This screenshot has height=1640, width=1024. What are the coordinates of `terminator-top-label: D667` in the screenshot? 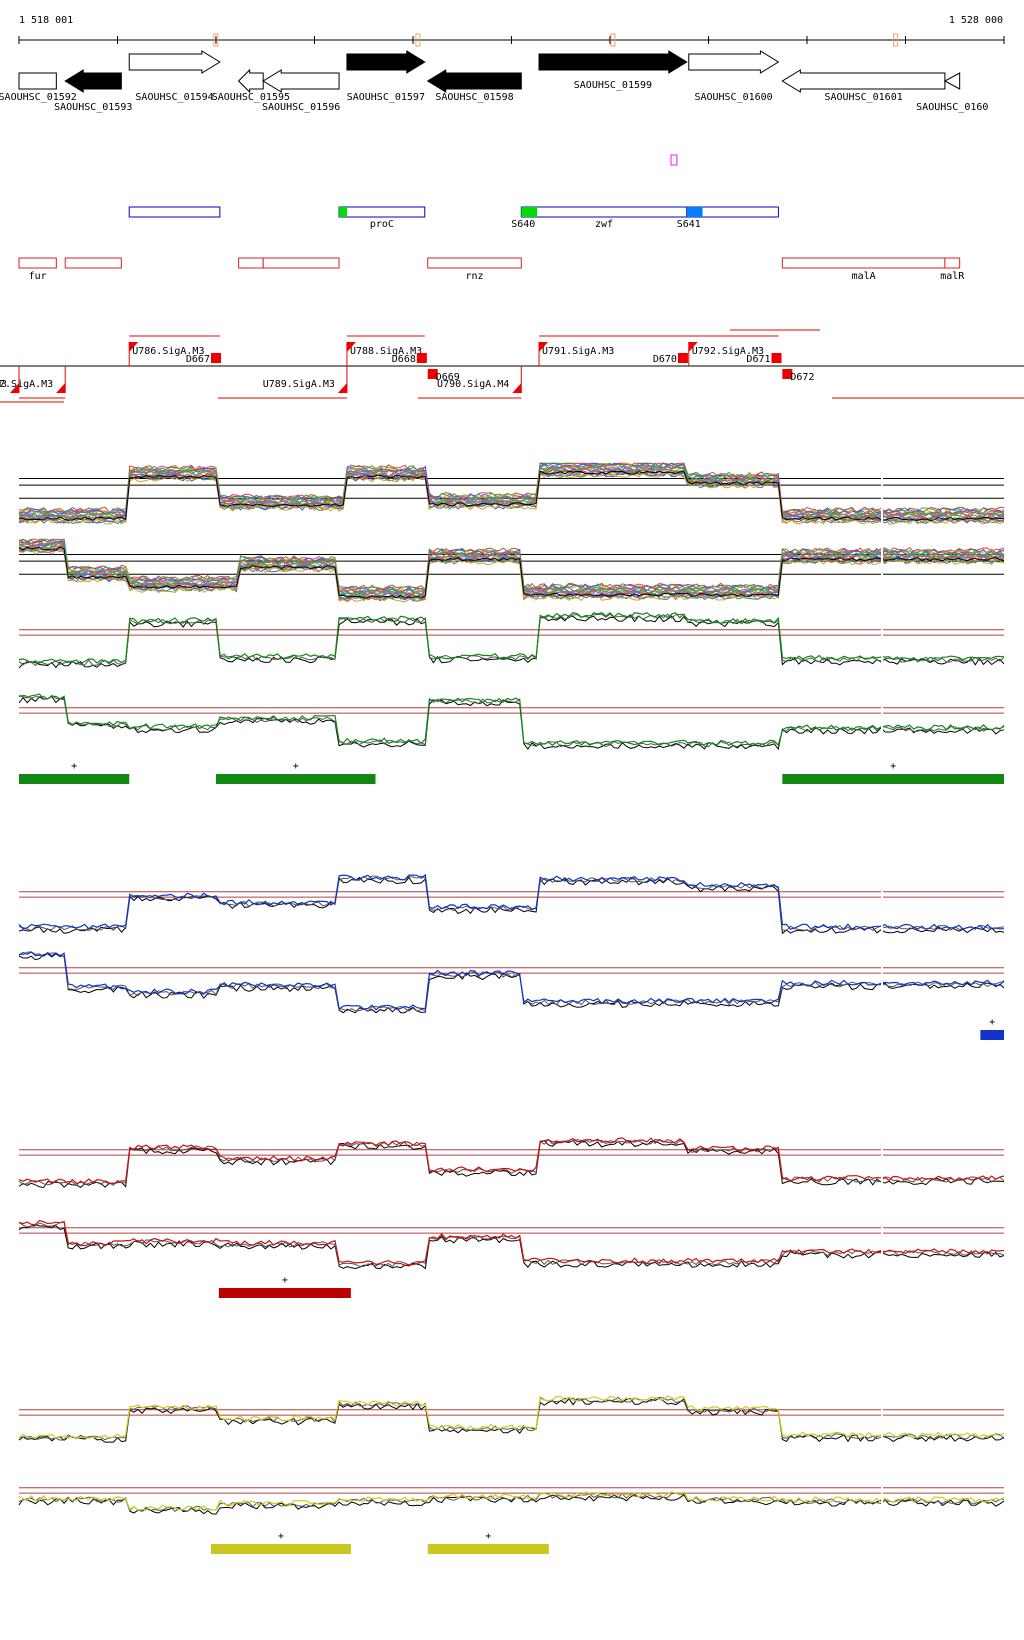 It's located at (198, 359).